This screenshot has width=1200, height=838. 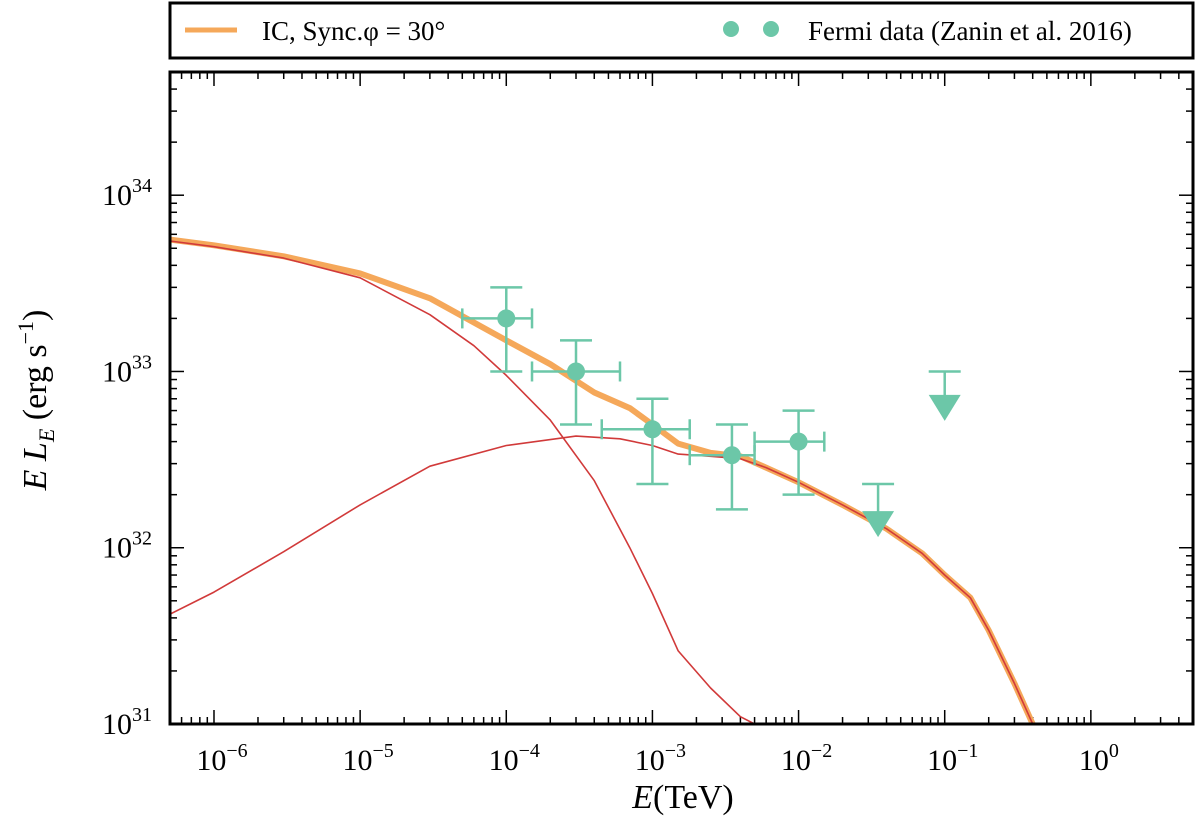 What do you see at coordinates (353, 31) in the screenshot?
I see `legend-label-model: IC, Sync.φ = 30°` at bounding box center [353, 31].